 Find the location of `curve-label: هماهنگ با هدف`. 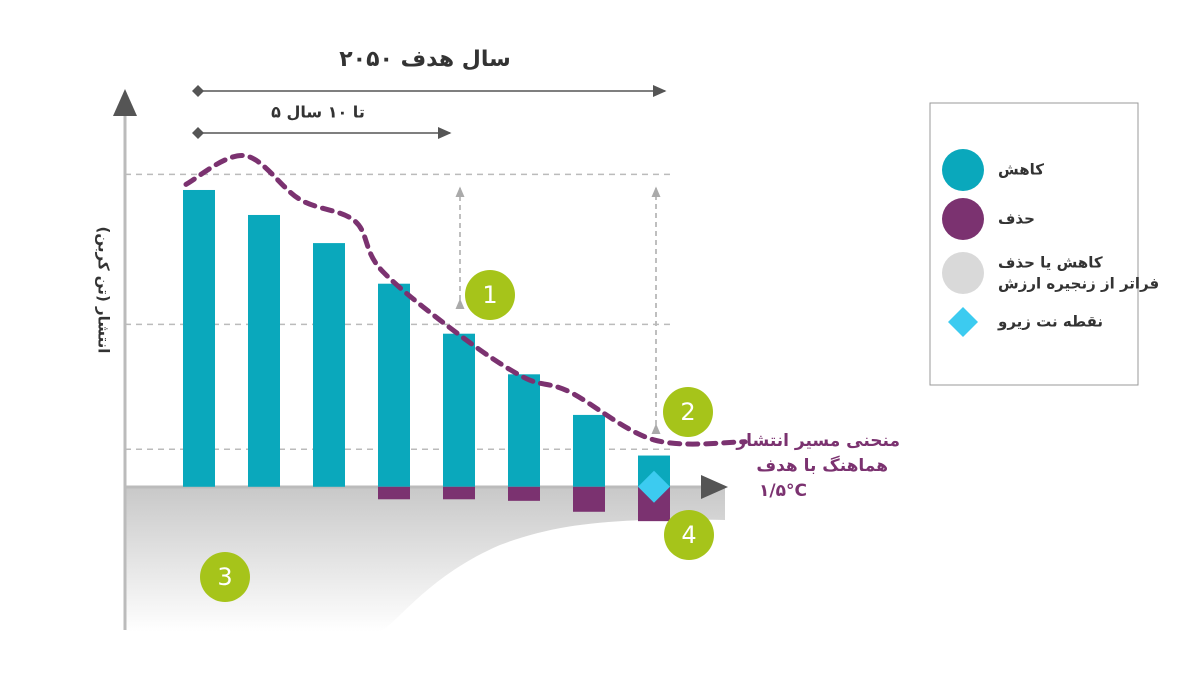

curve-label: هماهنگ با هدف is located at coordinates (822, 465).